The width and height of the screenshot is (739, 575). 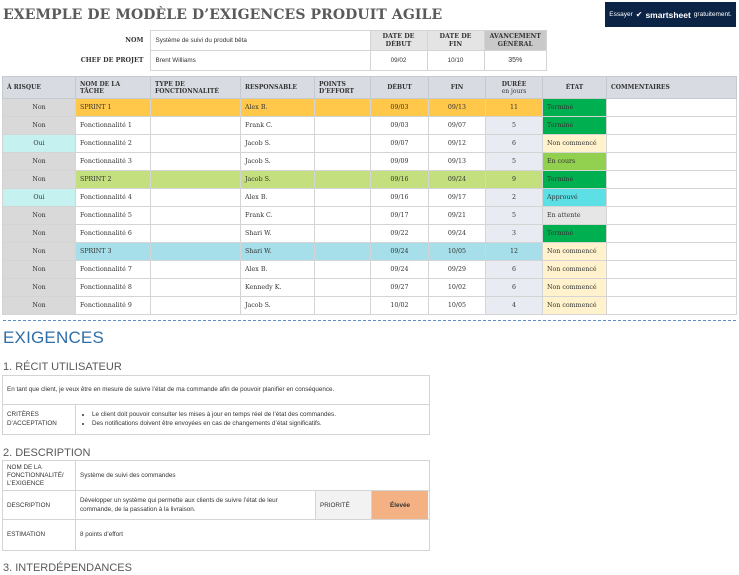 What do you see at coordinates (457, 215) in the screenshot?
I see `cell-fin: 09/21` at bounding box center [457, 215].